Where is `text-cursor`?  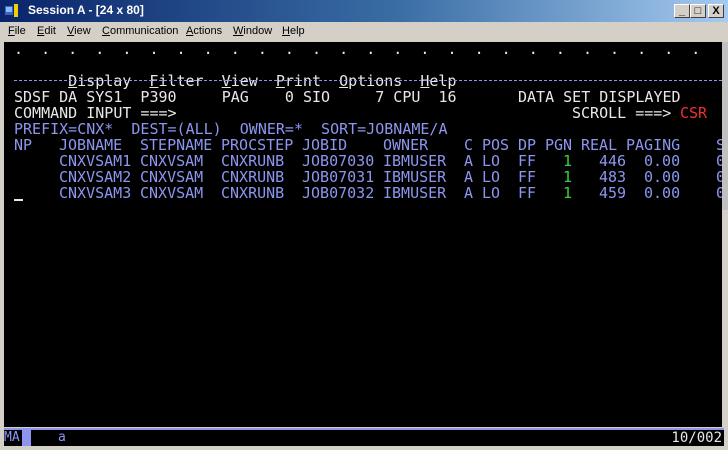
text-cursor is located at coordinates (18, 200).